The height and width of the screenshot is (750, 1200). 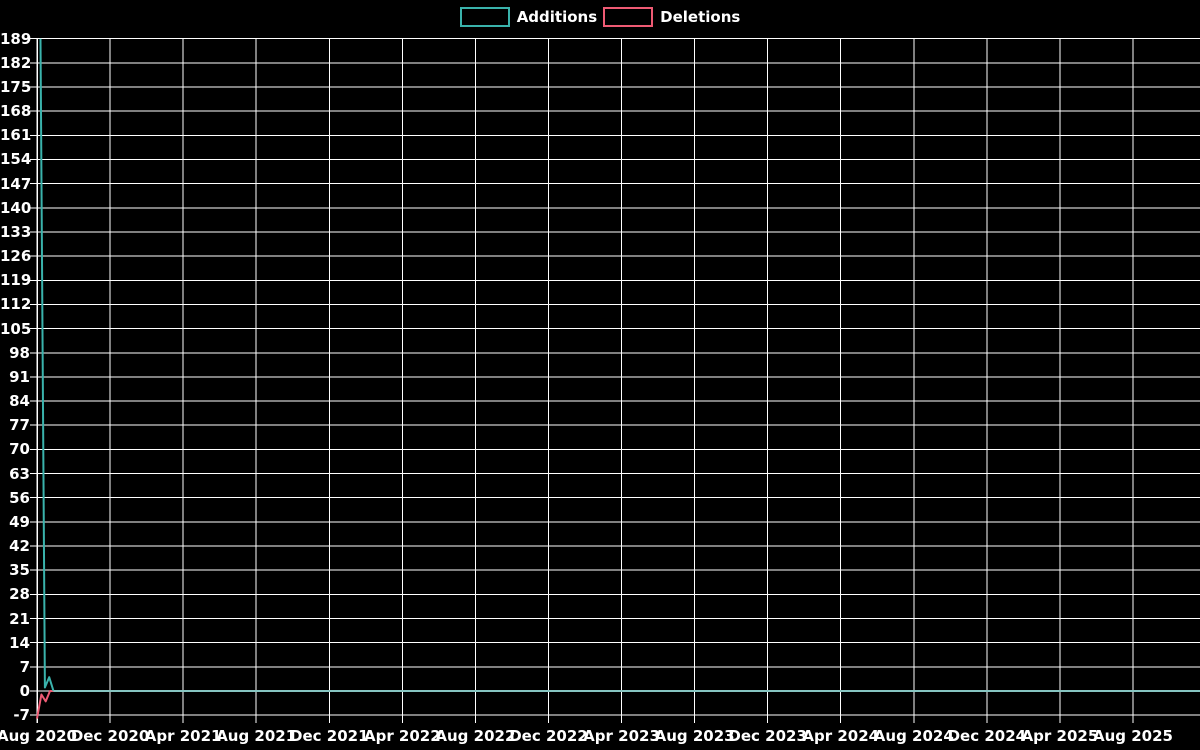 I want to click on x-tick-label: Apr 2024, so click(x=841, y=736).